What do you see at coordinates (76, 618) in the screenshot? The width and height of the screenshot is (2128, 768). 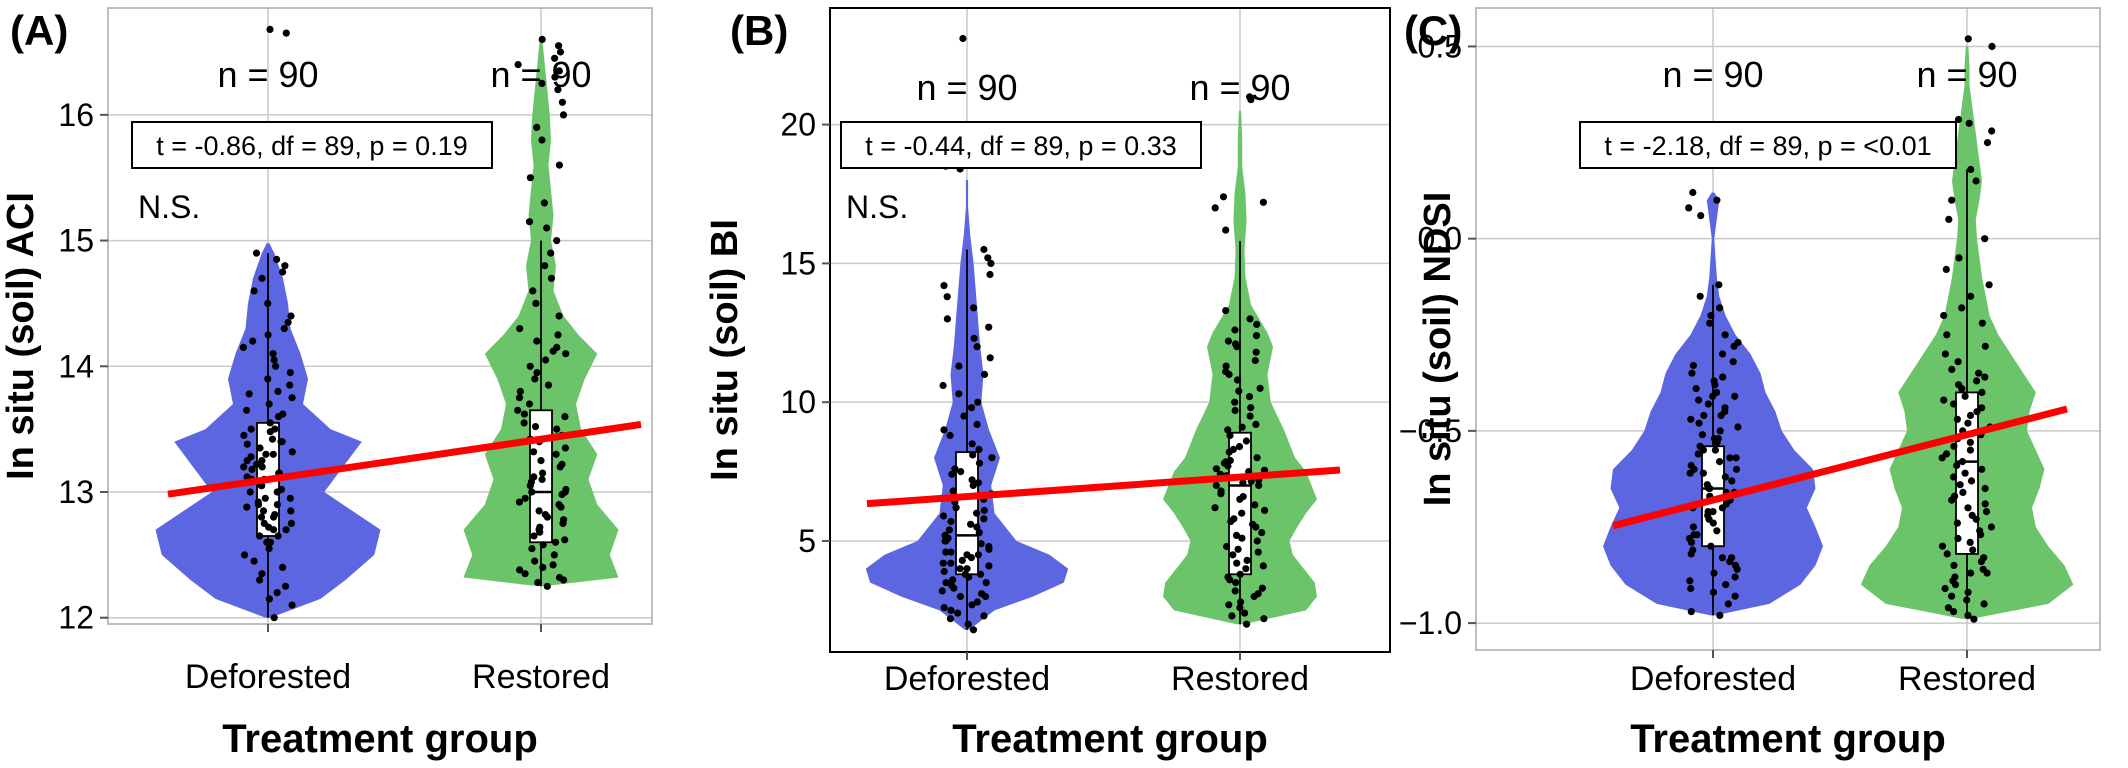 I see `y-tick-label: 12` at bounding box center [76, 618].